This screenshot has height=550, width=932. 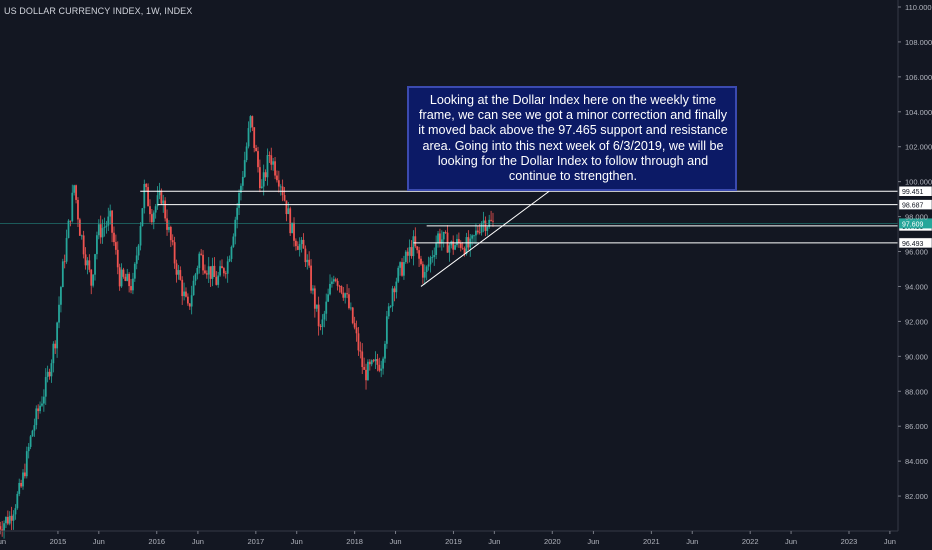 I want to click on price-tick-label: 110.000, so click(x=918, y=7).